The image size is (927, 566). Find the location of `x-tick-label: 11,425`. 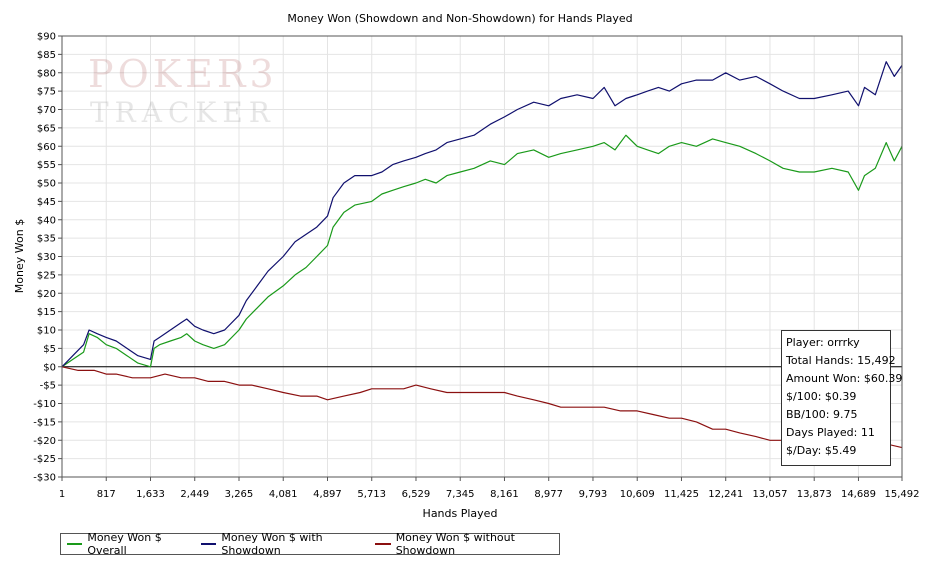

x-tick-label: 11,425 is located at coordinates (681, 494).